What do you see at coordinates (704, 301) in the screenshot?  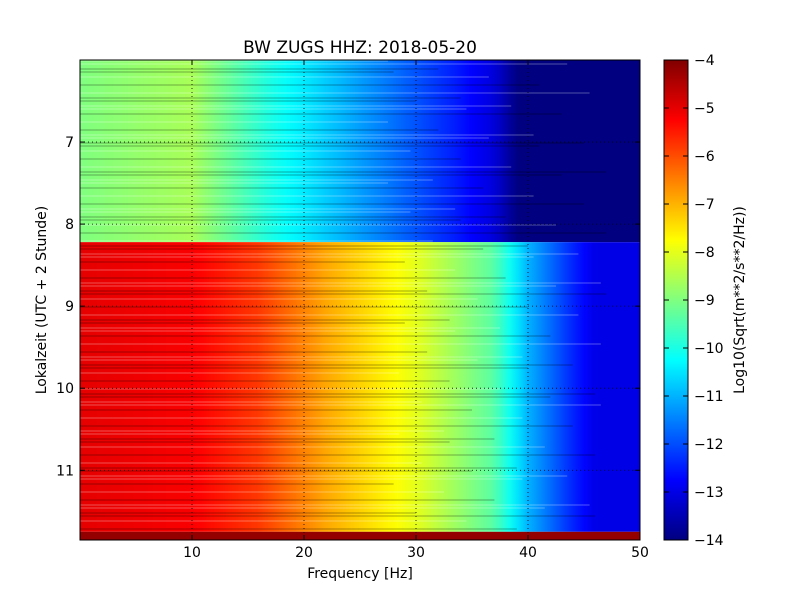 I see `colorbar-tick-label: −9` at bounding box center [704, 301].